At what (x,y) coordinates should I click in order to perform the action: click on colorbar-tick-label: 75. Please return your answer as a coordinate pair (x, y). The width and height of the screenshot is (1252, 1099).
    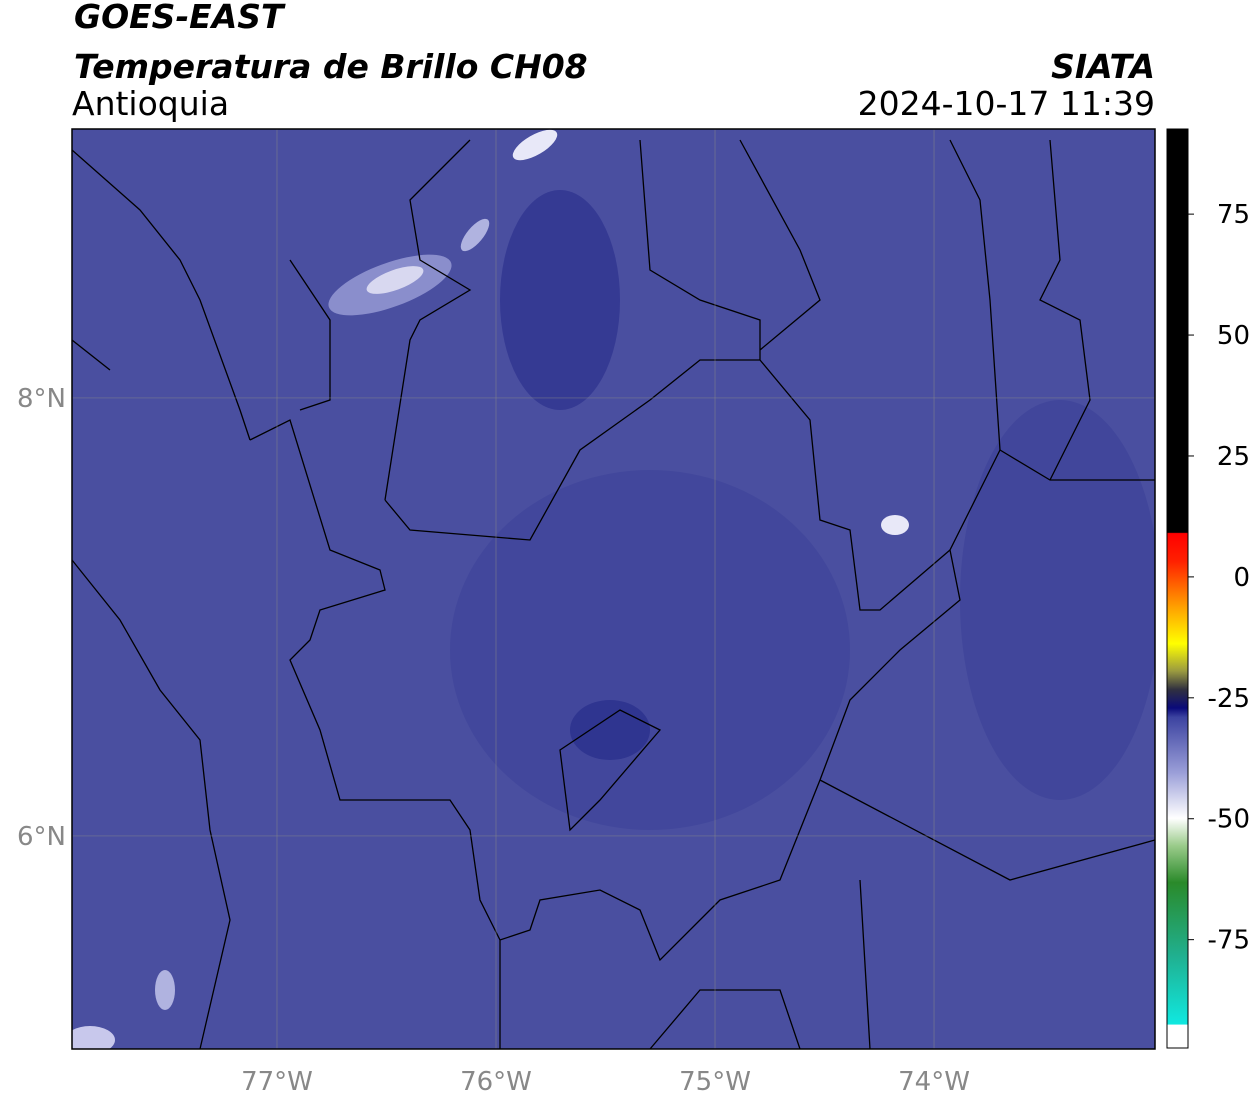
    Looking at the image, I should click on (1233, 215).